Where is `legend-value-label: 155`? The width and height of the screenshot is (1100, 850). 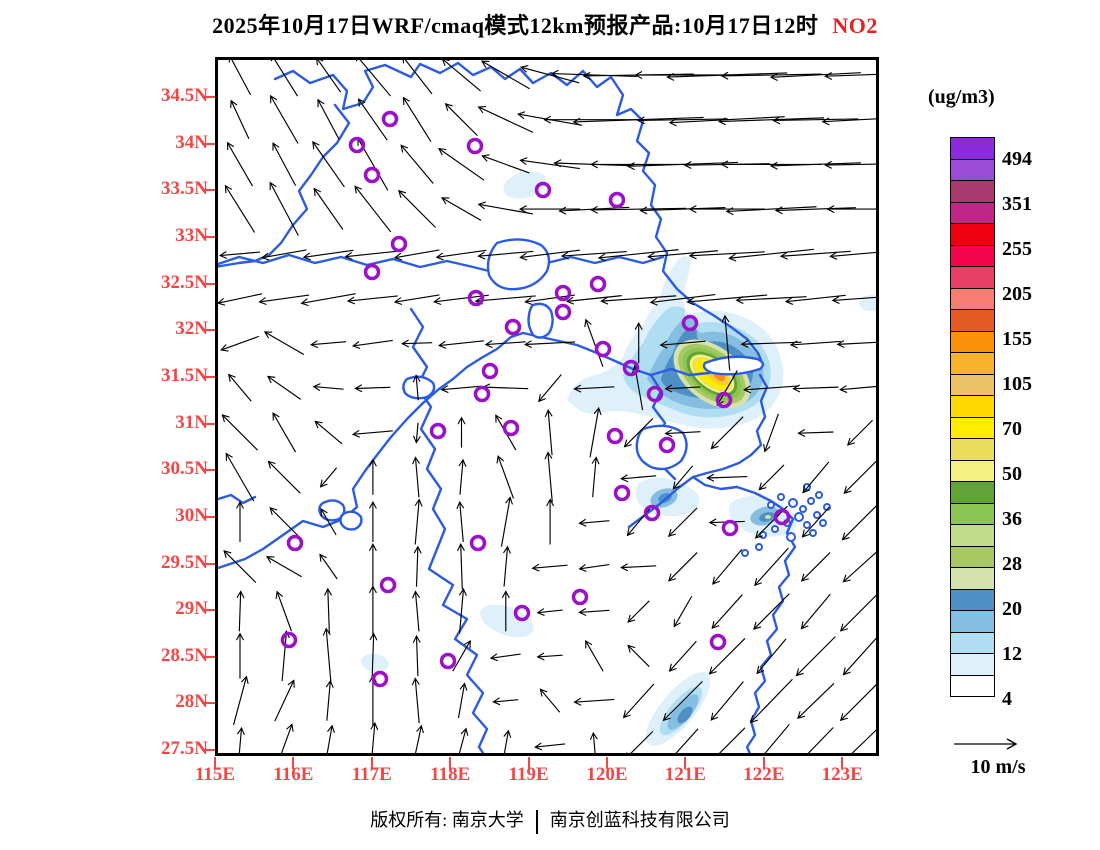 legend-value-label: 155 is located at coordinates (1017, 338).